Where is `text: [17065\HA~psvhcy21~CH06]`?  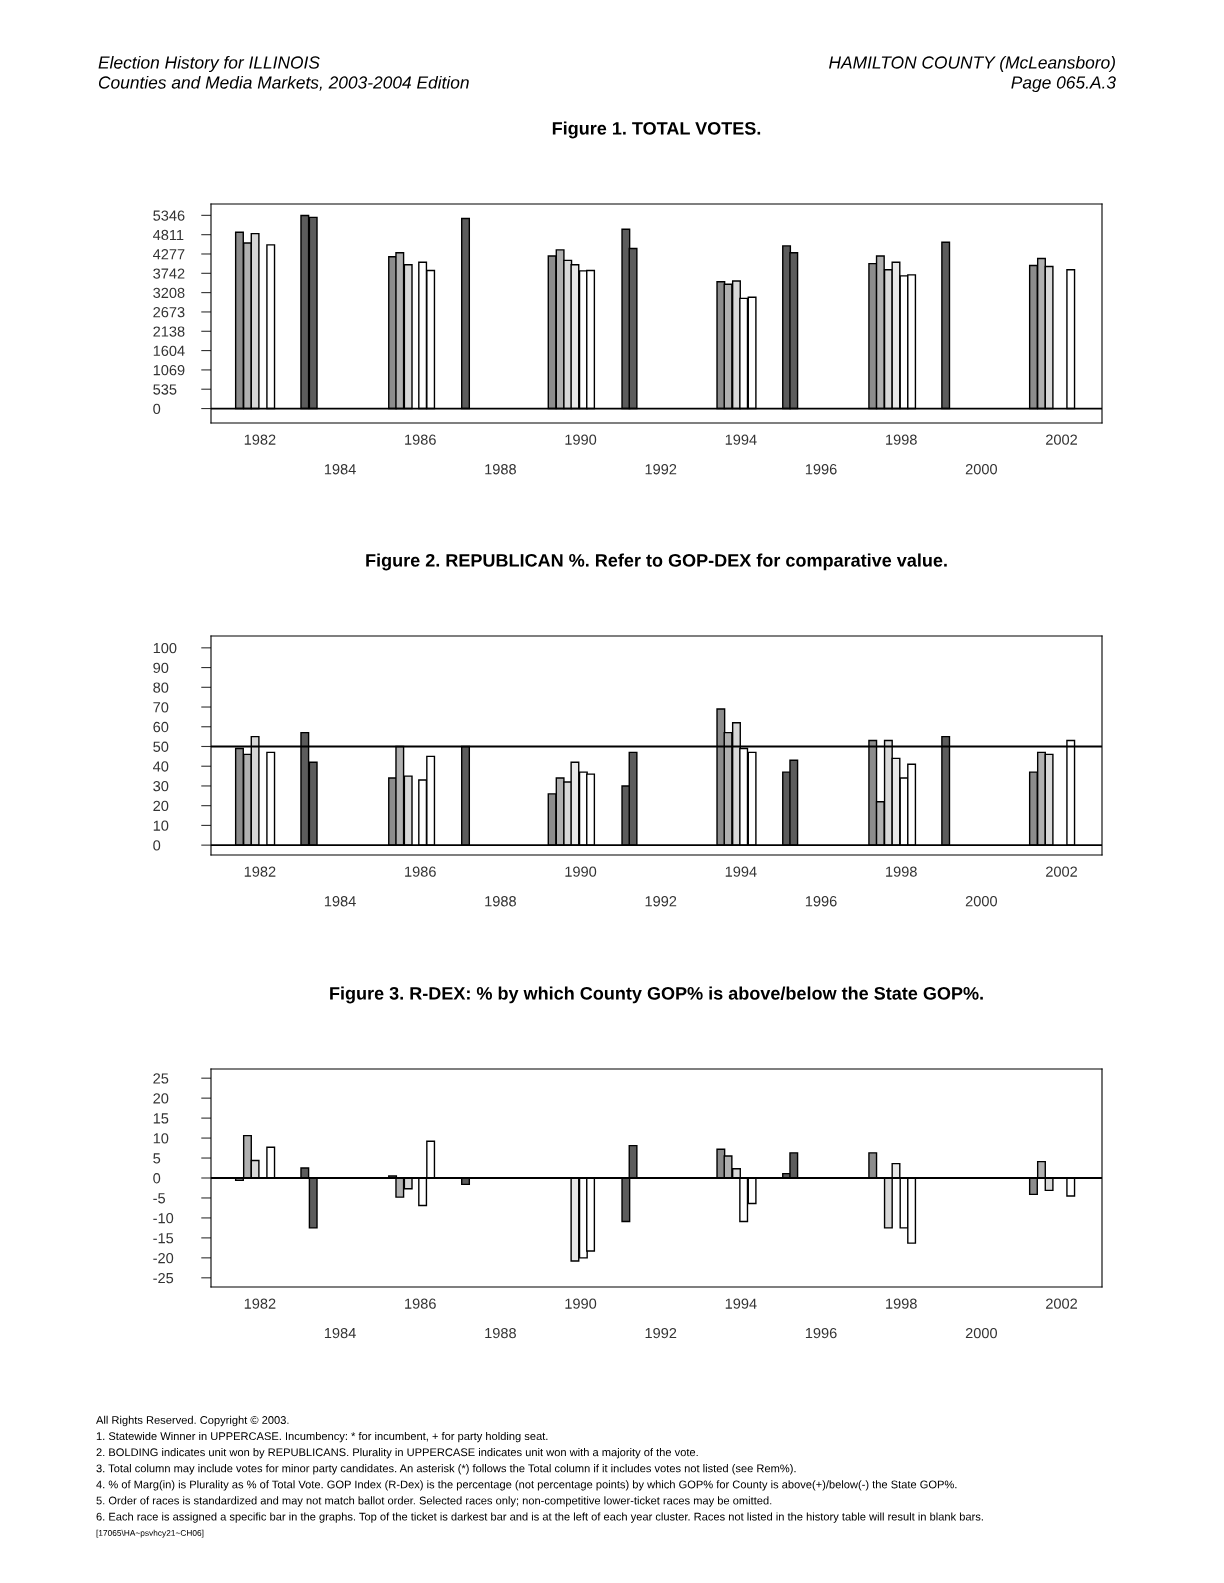
text: [17065\HA~psvhcy21~CH06] is located at coordinates (150, 1533).